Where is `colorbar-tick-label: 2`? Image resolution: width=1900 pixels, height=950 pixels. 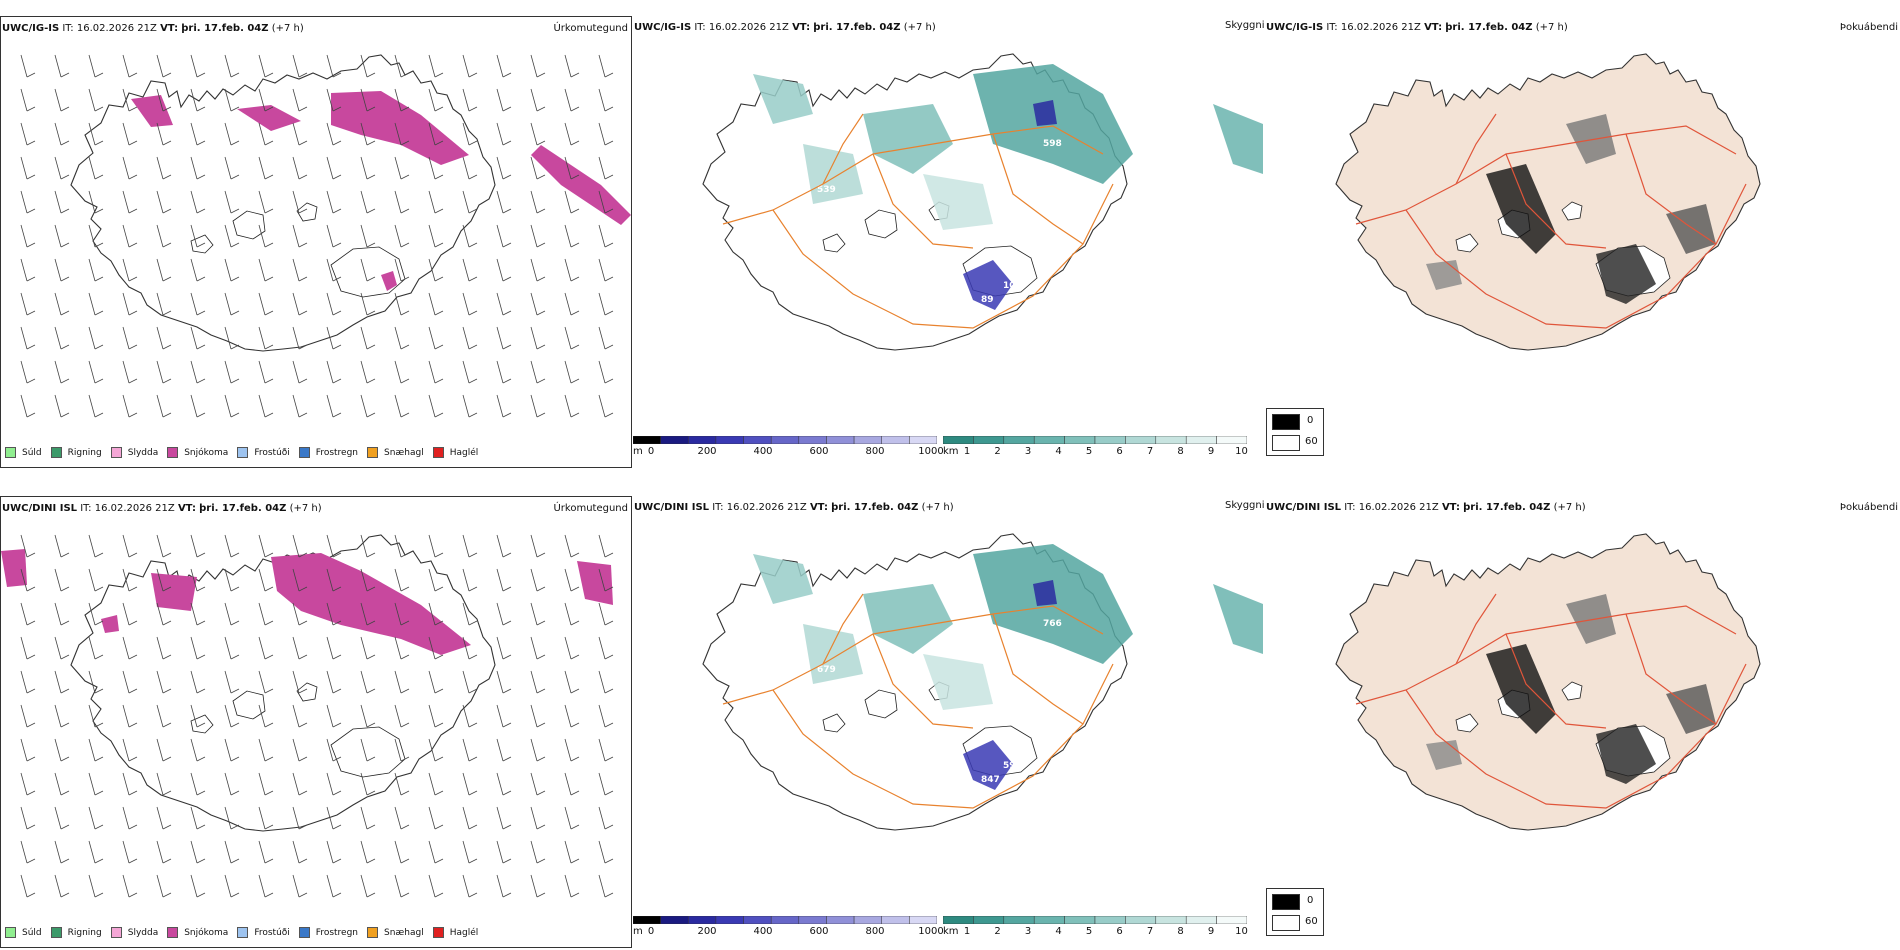
colorbar-tick-label: 2 is located at coordinates (997, 931).